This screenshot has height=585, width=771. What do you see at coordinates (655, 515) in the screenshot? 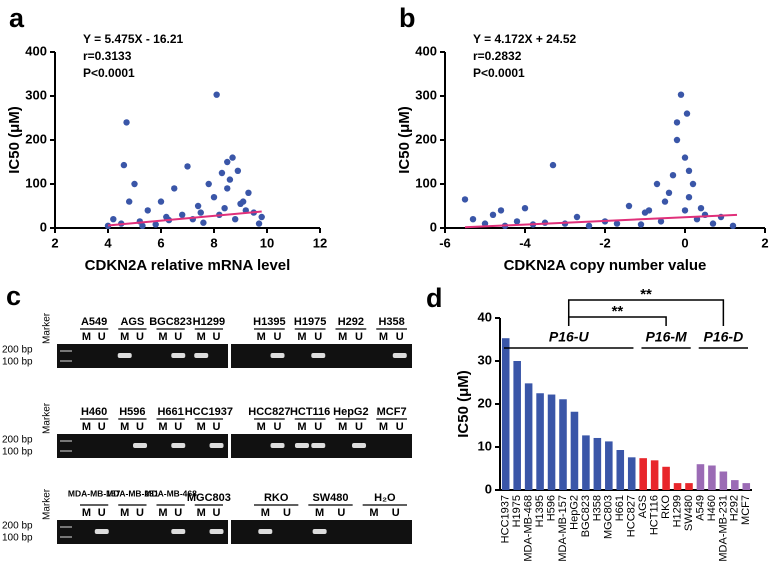
I see `x-tick-label: HCT116` at bounding box center [655, 515].